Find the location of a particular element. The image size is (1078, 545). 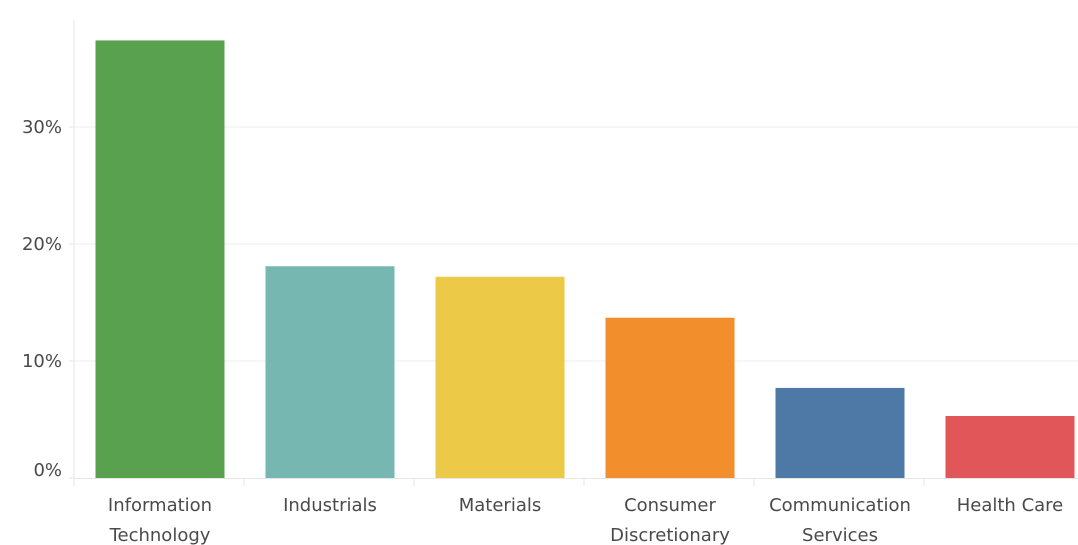

x-tick-label: Consumer is located at coordinates (670, 505).